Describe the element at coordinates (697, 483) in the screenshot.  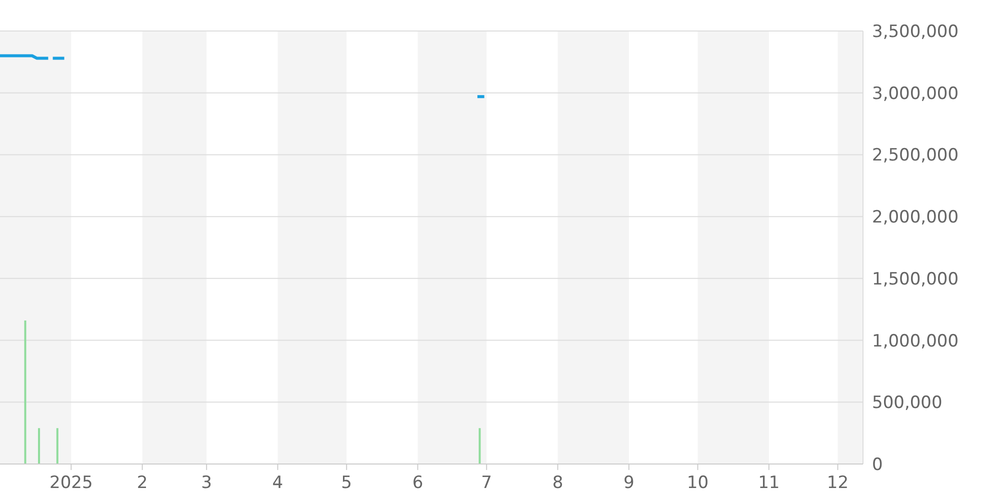
I see `x-tick-label: 10` at that location.